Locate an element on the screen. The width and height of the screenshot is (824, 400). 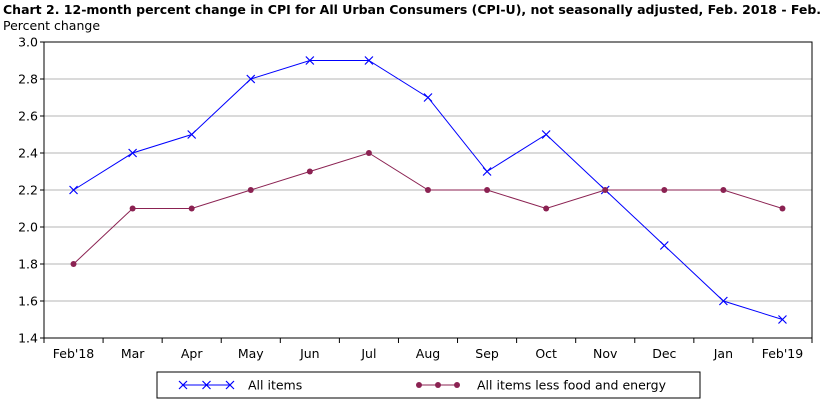
y-tick-label: 3.0 is located at coordinates (28, 42).